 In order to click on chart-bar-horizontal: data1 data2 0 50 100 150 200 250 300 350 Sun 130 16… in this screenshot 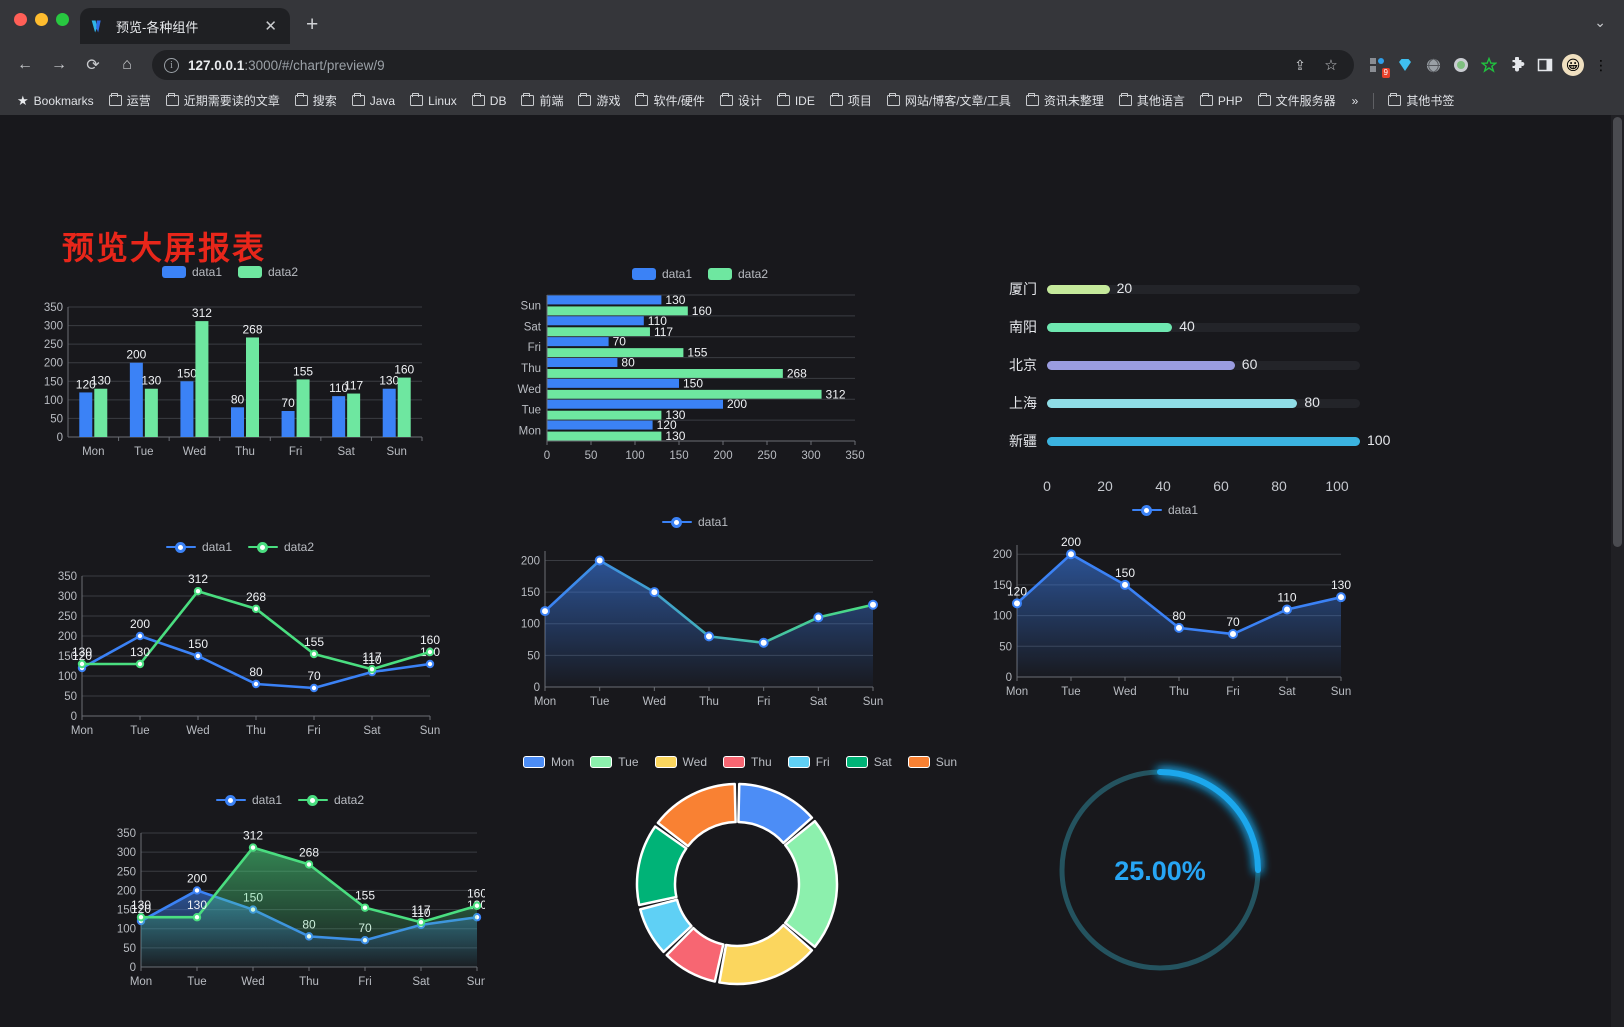, I will do `click(700, 371)`.